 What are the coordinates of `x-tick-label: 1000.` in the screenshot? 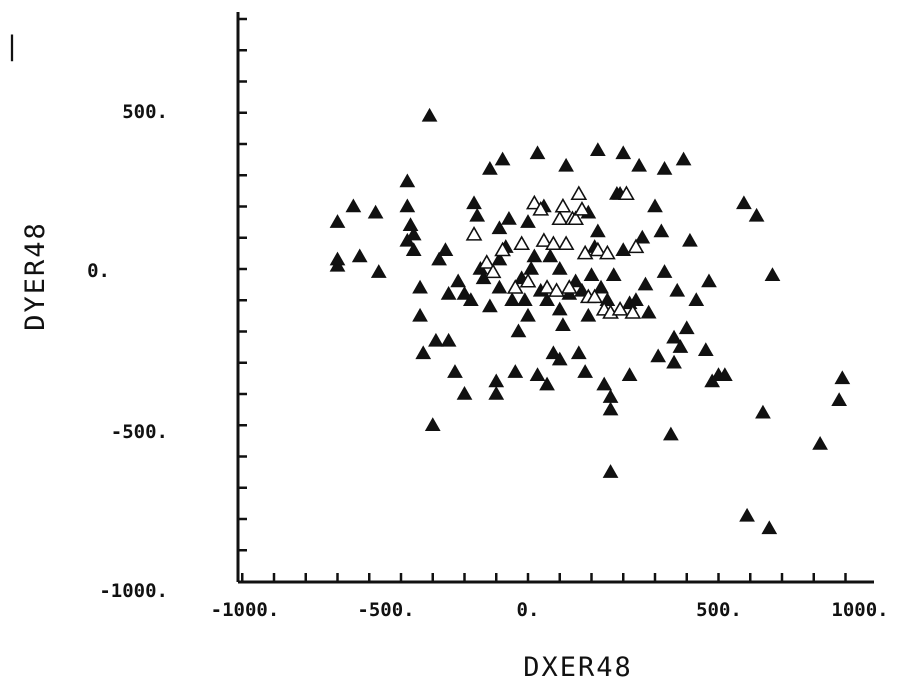 It's located at (859, 610).